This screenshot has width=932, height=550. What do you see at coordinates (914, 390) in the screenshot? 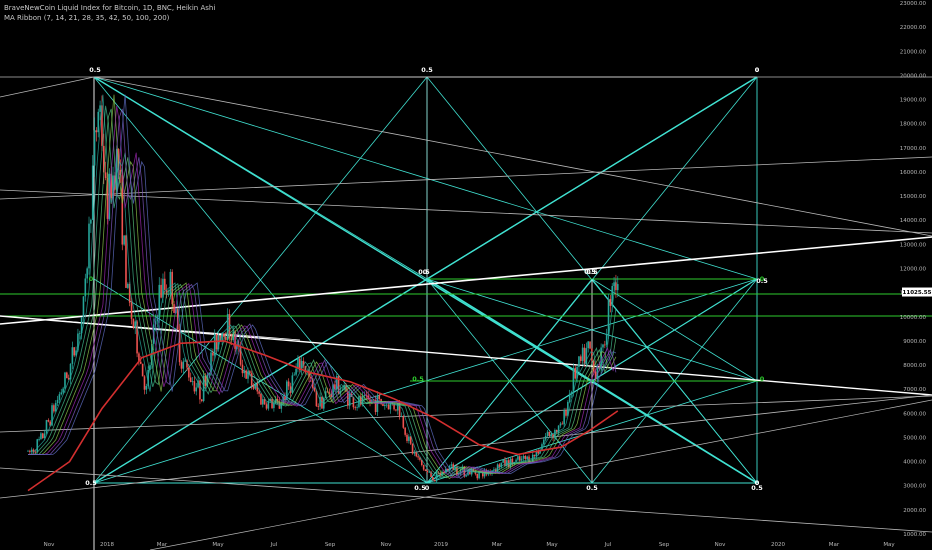
I see `y-tick-label: 7000.00` at bounding box center [914, 390].